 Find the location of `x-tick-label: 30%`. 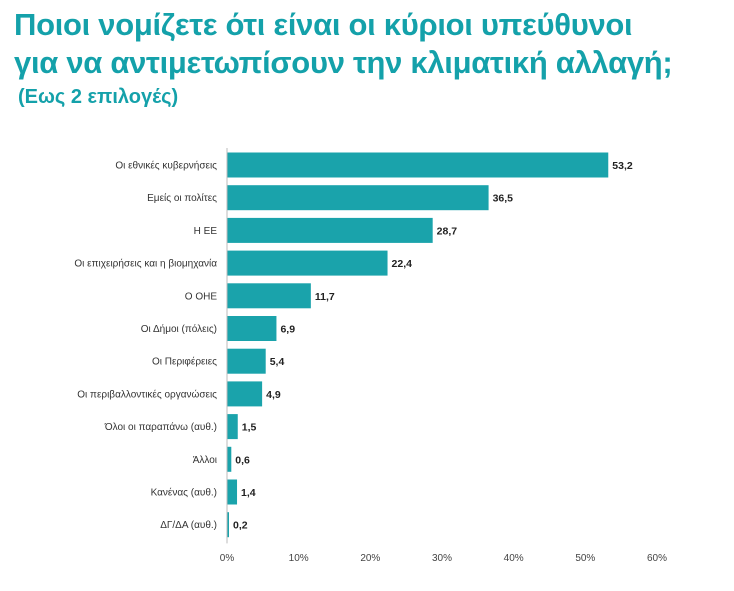

x-tick-label: 30% is located at coordinates (442, 558).